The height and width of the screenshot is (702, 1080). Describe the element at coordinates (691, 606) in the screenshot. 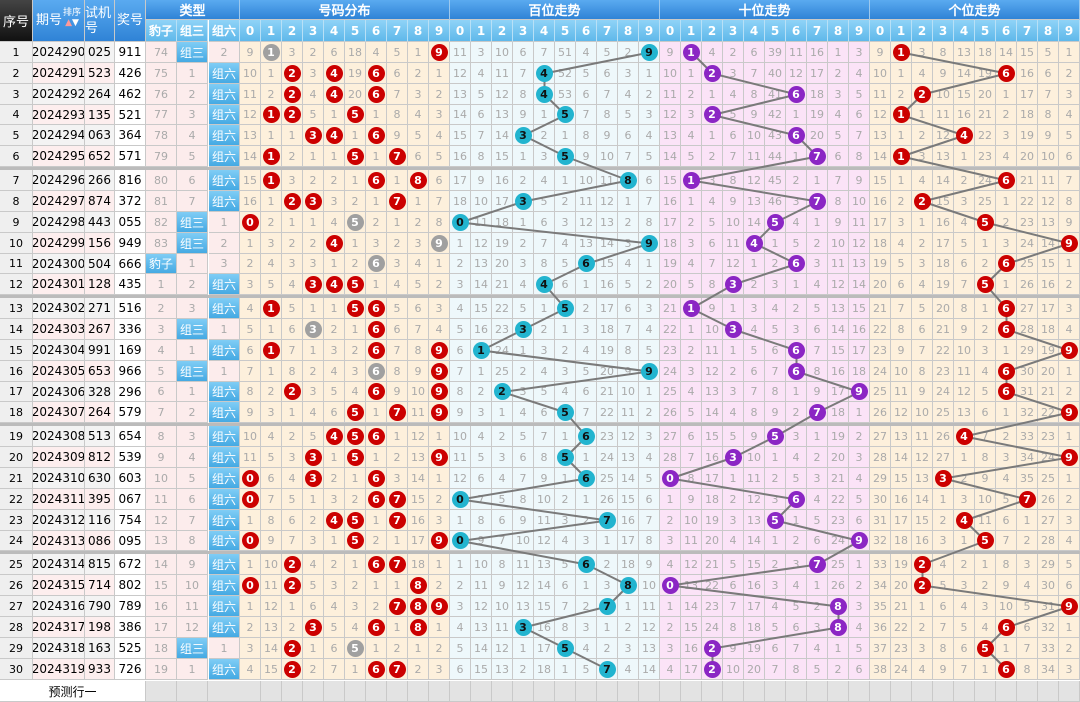

I see `tens-cell: 14` at that location.